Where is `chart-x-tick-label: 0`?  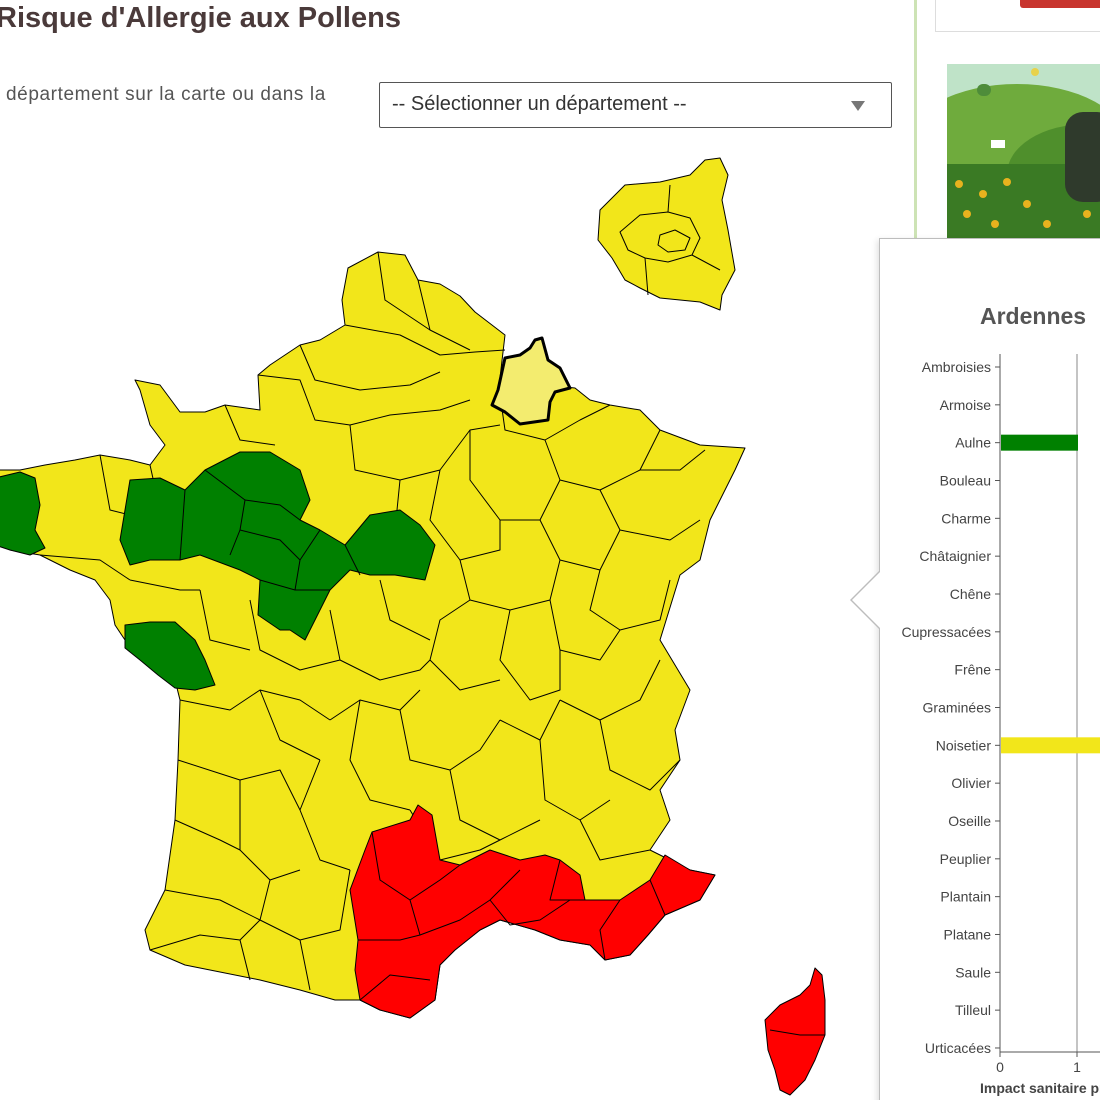 chart-x-tick-label: 0 is located at coordinates (1000, 1067).